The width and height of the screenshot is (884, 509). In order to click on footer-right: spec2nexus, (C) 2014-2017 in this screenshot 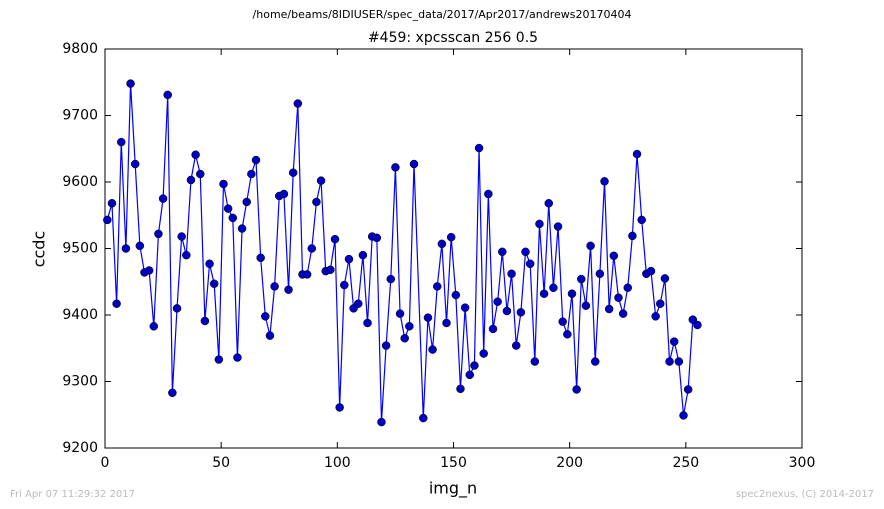, I will do `click(805, 494)`.